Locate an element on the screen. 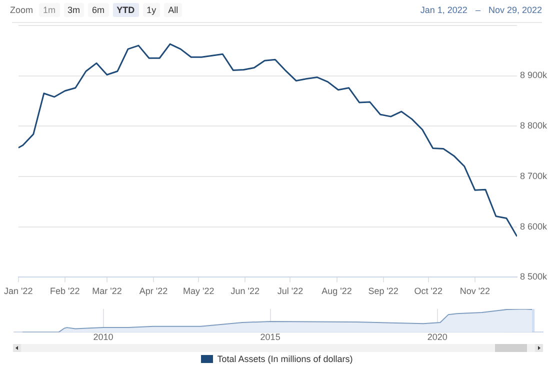 Image resolution: width=554 pixels, height=367 pixels. y-tick-label: 8 600k is located at coordinates (534, 226).